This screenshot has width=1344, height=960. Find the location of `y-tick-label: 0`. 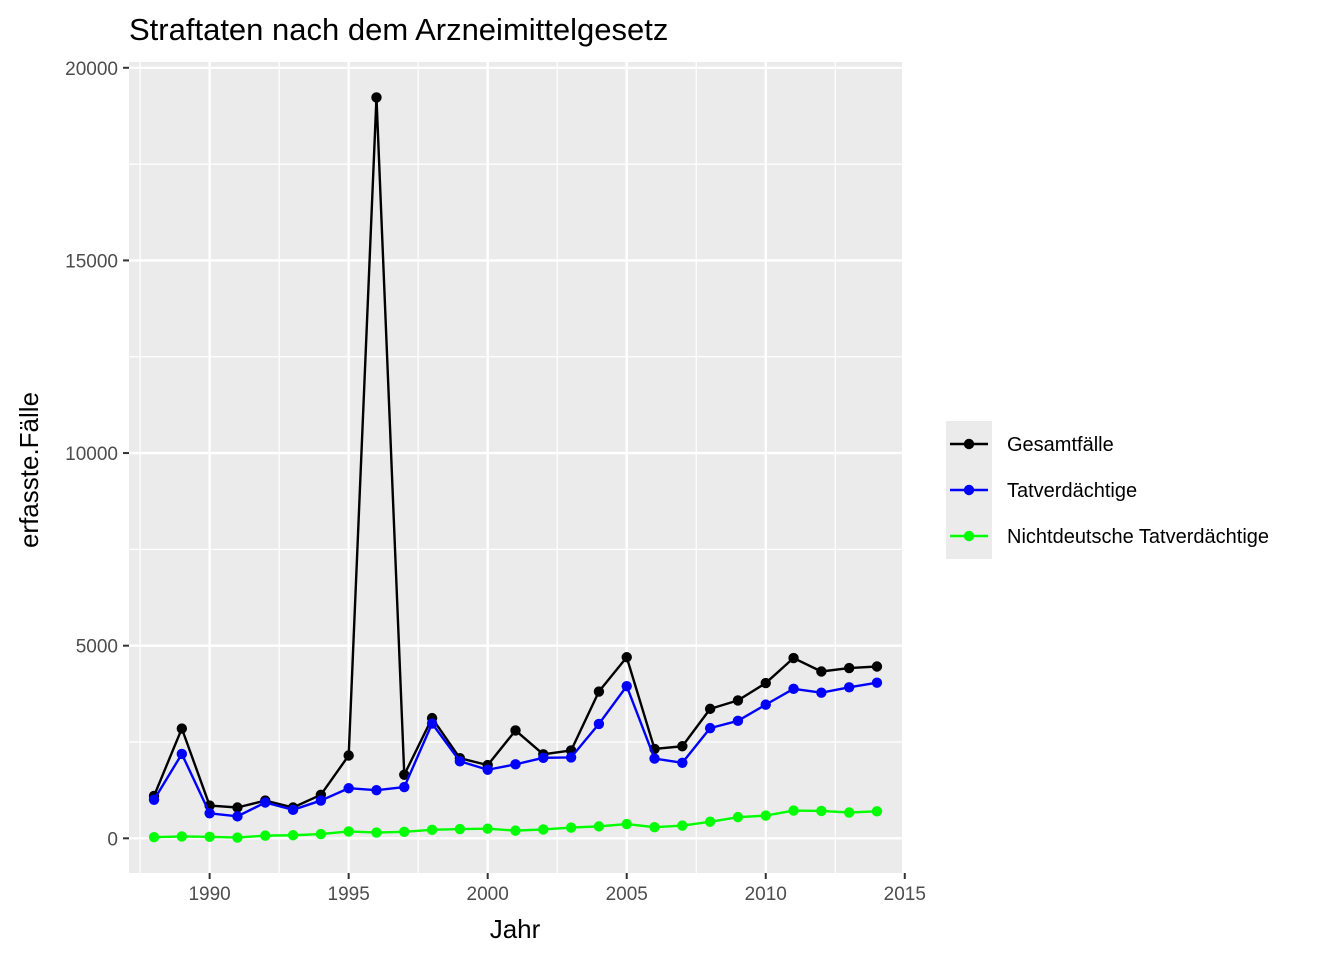

y-tick-label: 0 is located at coordinates (112, 839).